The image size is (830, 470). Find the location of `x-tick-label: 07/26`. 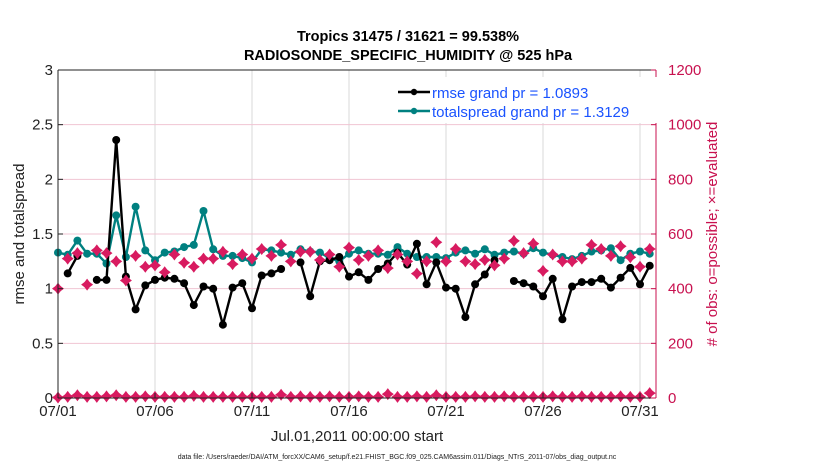

x-tick-label: 07/26 is located at coordinates (543, 411).